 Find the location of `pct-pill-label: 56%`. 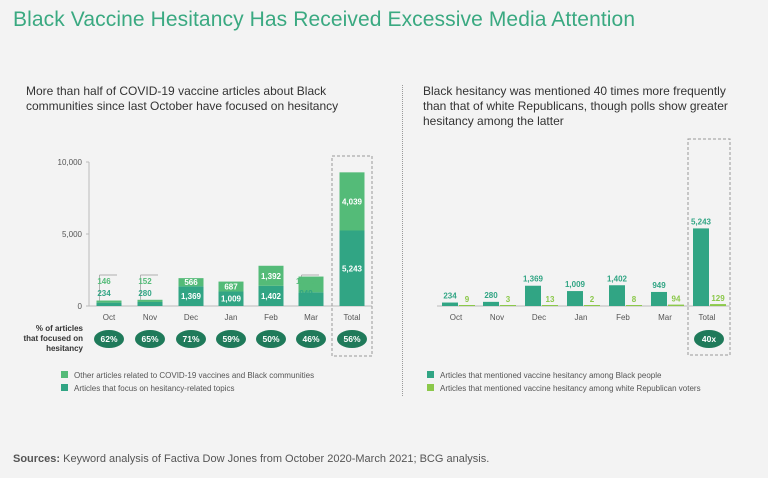

pct-pill-label: 56% is located at coordinates (351, 339).